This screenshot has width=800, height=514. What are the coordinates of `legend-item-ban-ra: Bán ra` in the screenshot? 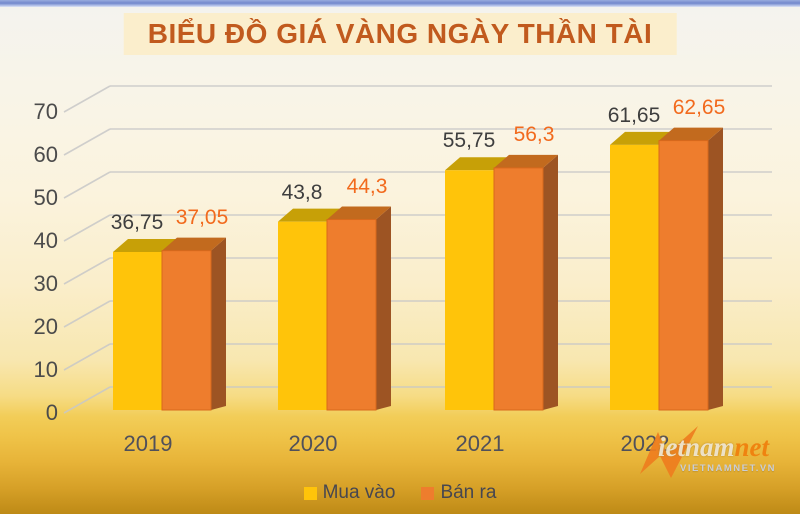 It's located at (458, 493).